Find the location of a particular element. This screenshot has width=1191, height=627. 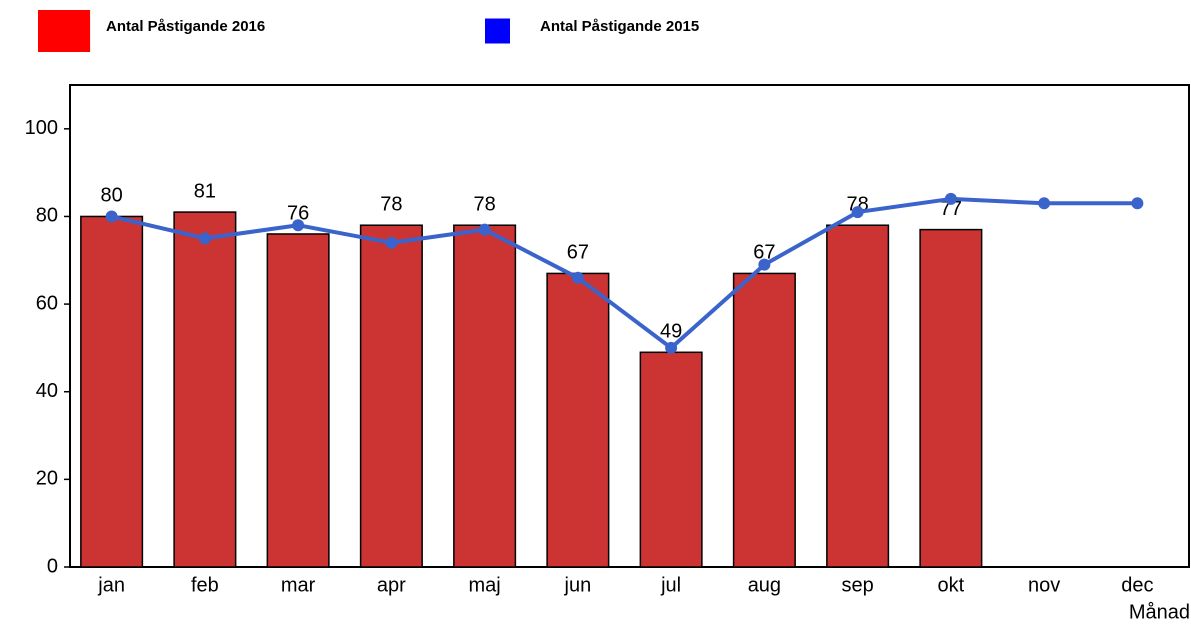

x-tick-label: jul is located at coordinates (670, 585).